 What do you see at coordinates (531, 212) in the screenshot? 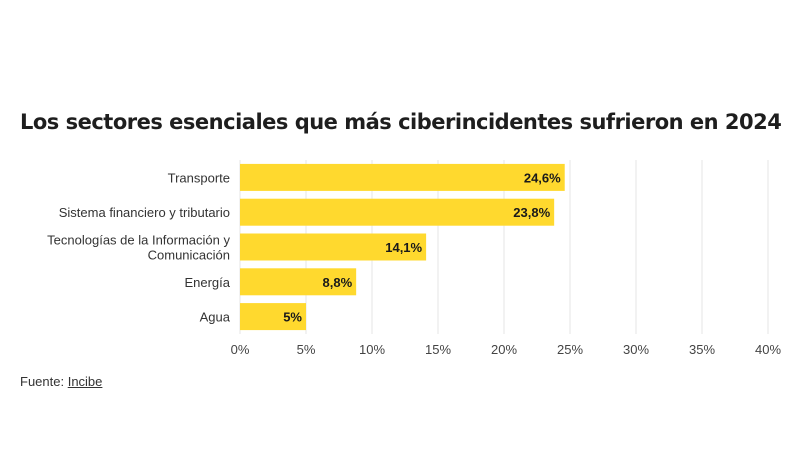
I see `bar-value-label: 23,8%` at bounding box center [531, 212].